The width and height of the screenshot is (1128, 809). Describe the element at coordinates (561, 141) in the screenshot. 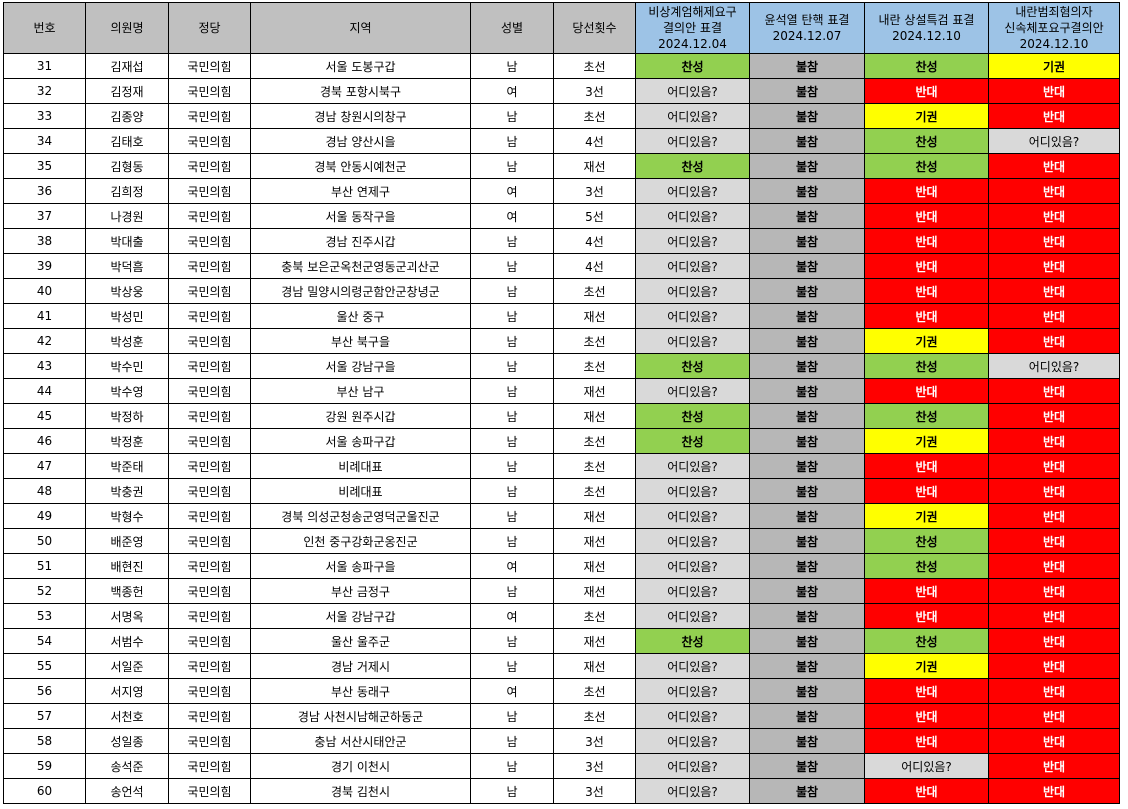

I see `table-row: 34 김태호 국민의힘 경남 양산시을 남 4선 어디있음? 불참 찬성 어디있음?` at that location.